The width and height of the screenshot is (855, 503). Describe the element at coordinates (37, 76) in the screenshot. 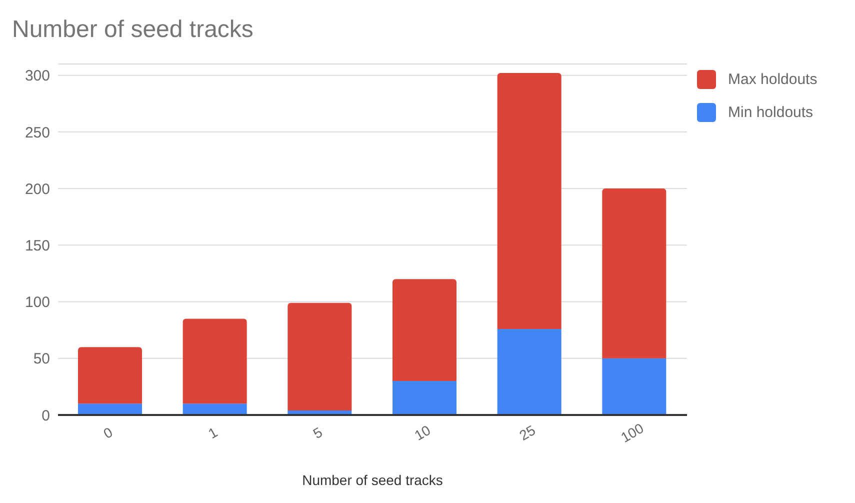

I see `y-tick-label: 300` at that location.